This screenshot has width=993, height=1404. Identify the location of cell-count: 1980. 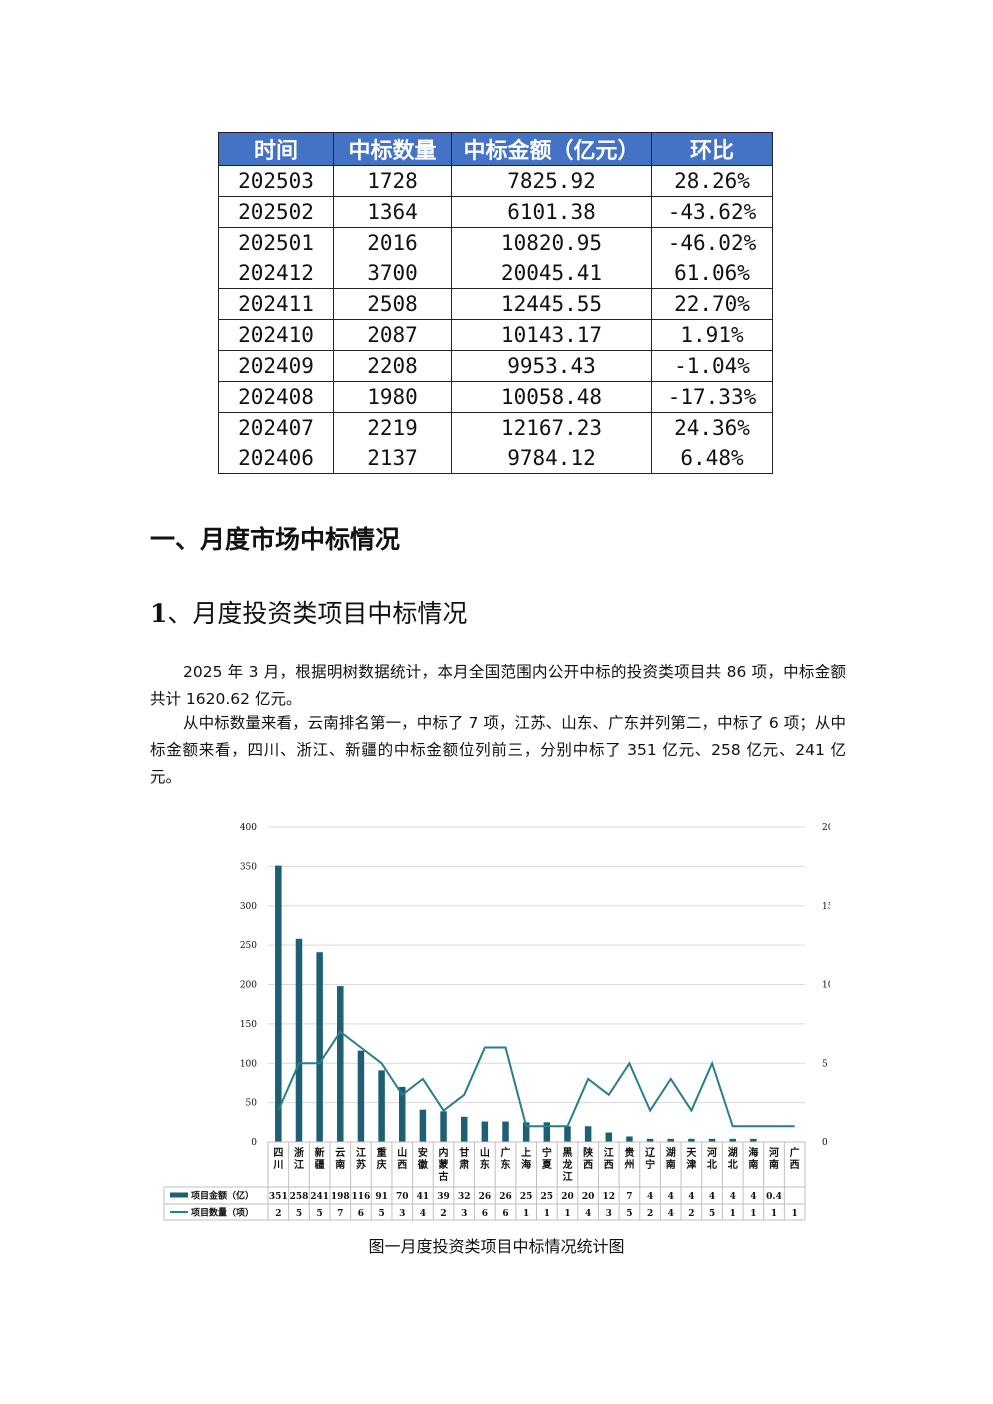
(392, 397).